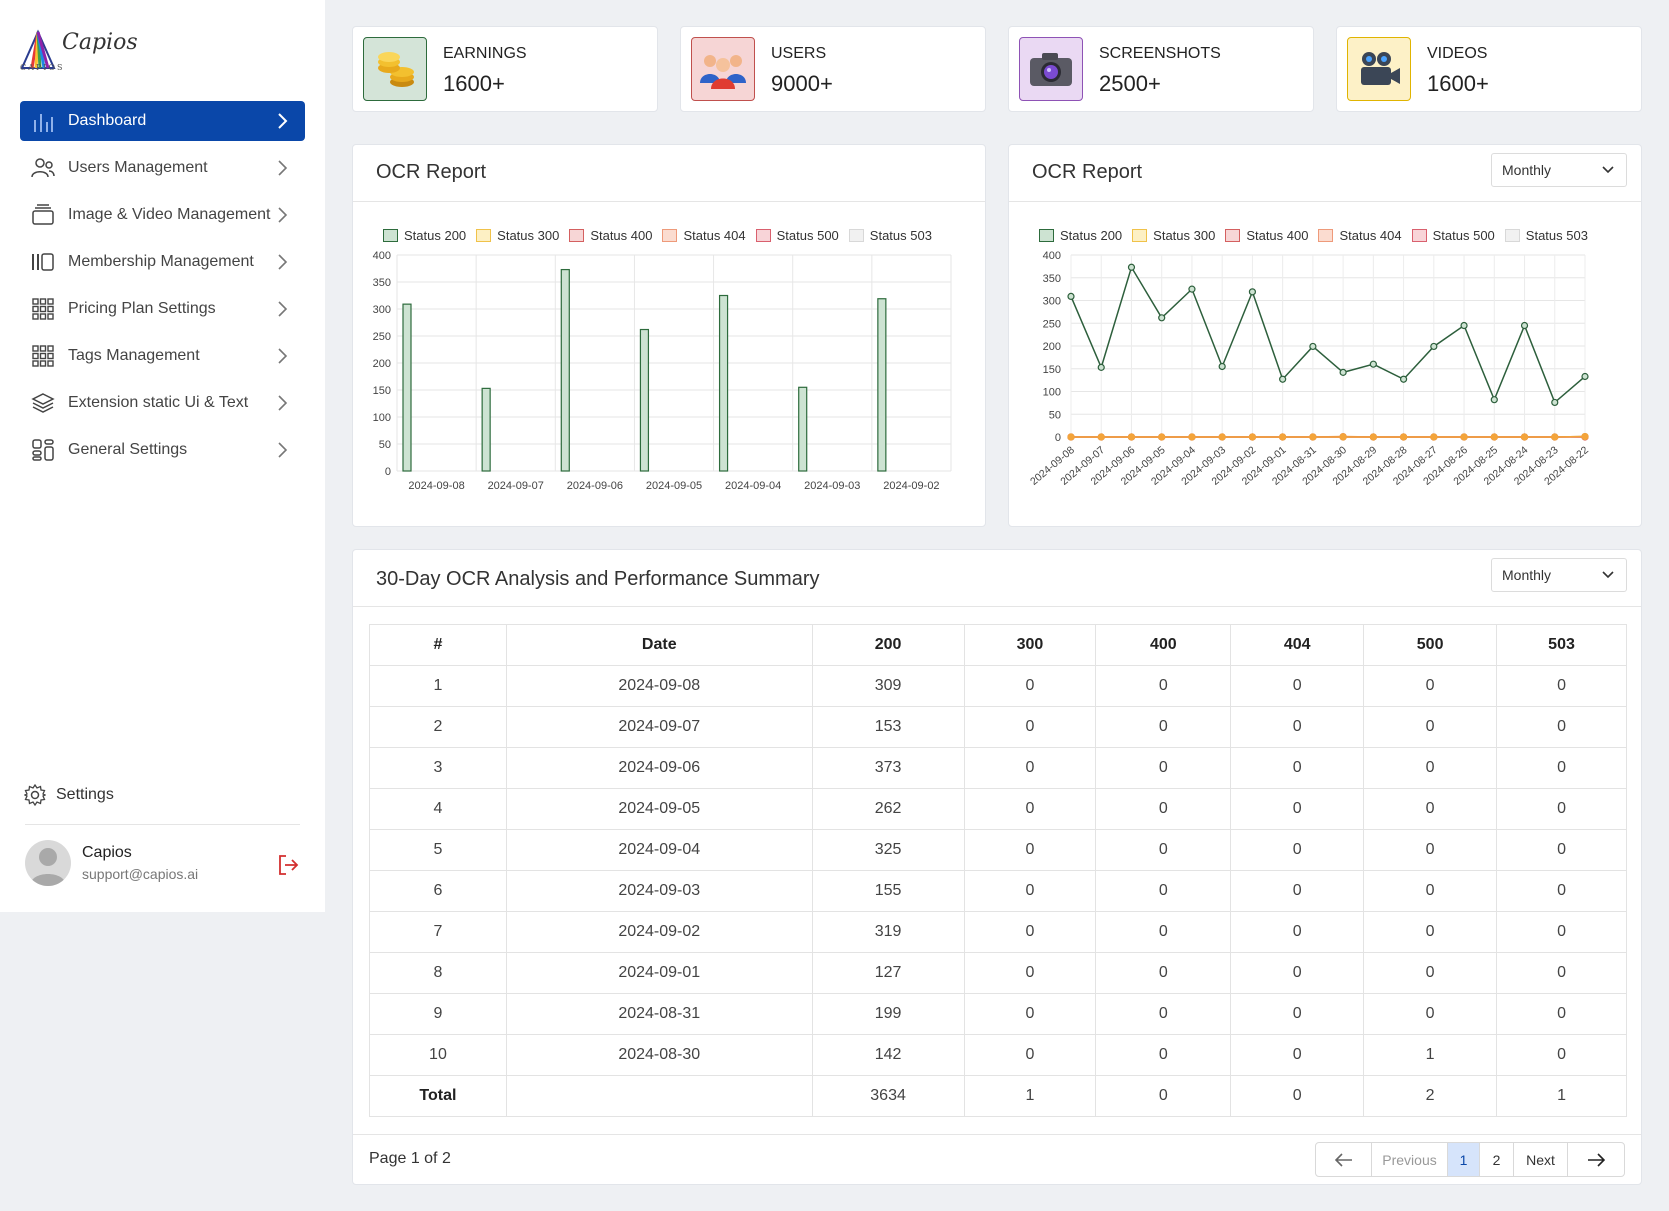  What do you see at coordinates (1430, 645) in the screenshot?
I see `column-header: 500` at bounding box center [1430, 645].